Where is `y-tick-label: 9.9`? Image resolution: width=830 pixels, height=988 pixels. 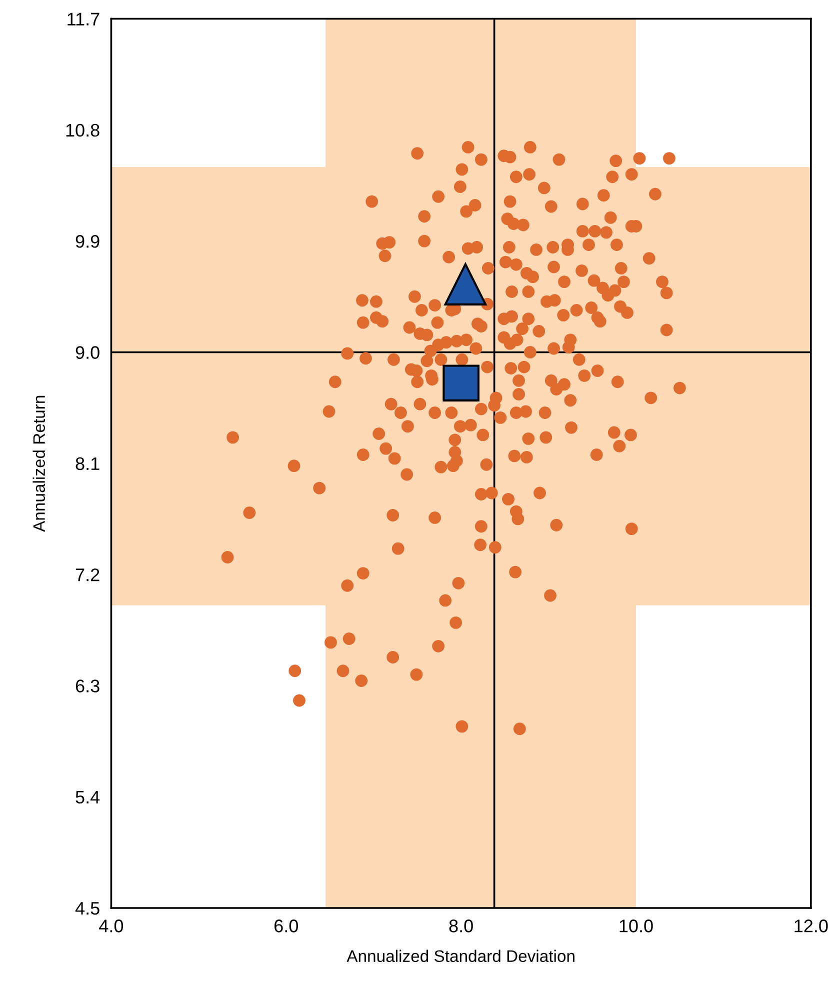
y-tick-label: 9.9 is located at coordinates (88, 241).